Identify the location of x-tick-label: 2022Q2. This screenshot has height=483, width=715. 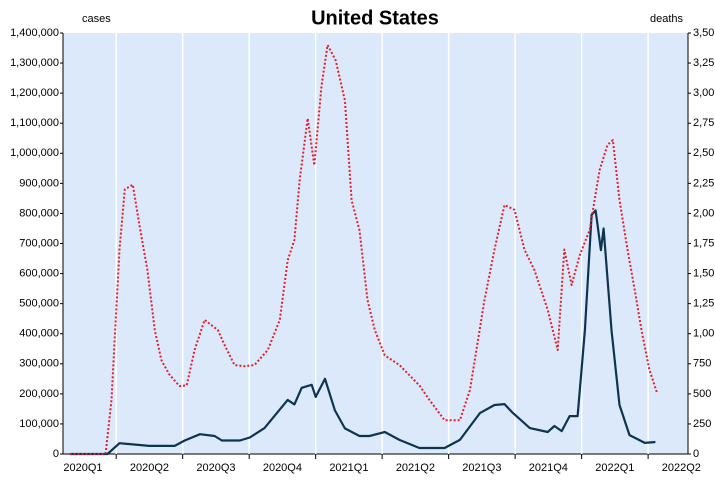
(681, 468).